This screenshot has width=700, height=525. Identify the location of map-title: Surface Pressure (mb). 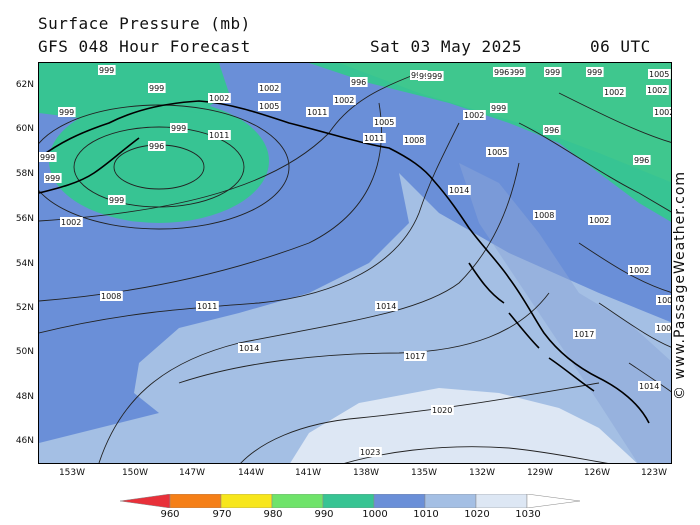
(144, 23).